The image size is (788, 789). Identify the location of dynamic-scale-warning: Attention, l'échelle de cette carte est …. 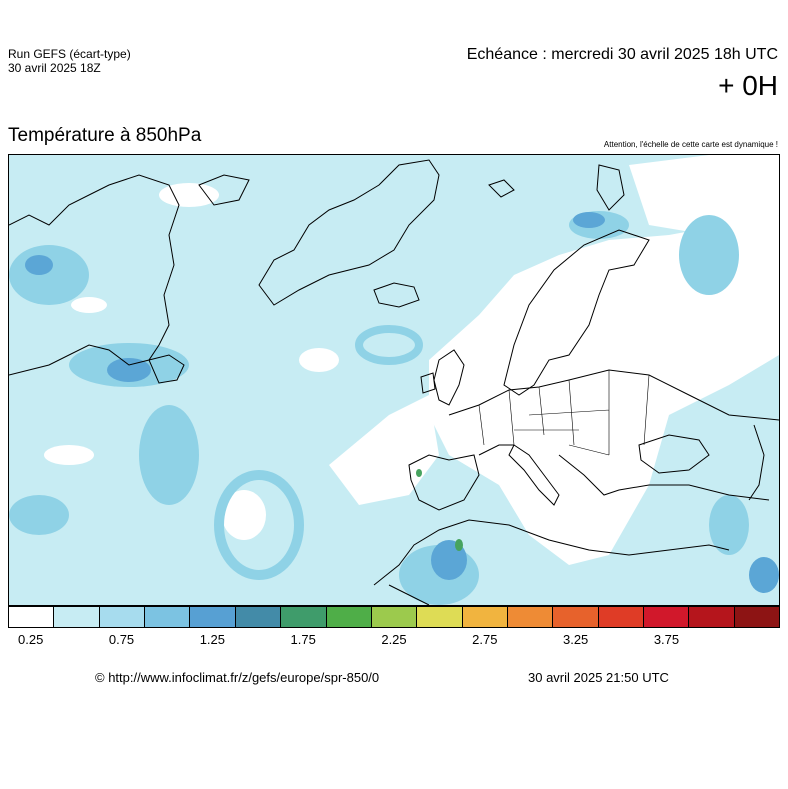
(690, 144).